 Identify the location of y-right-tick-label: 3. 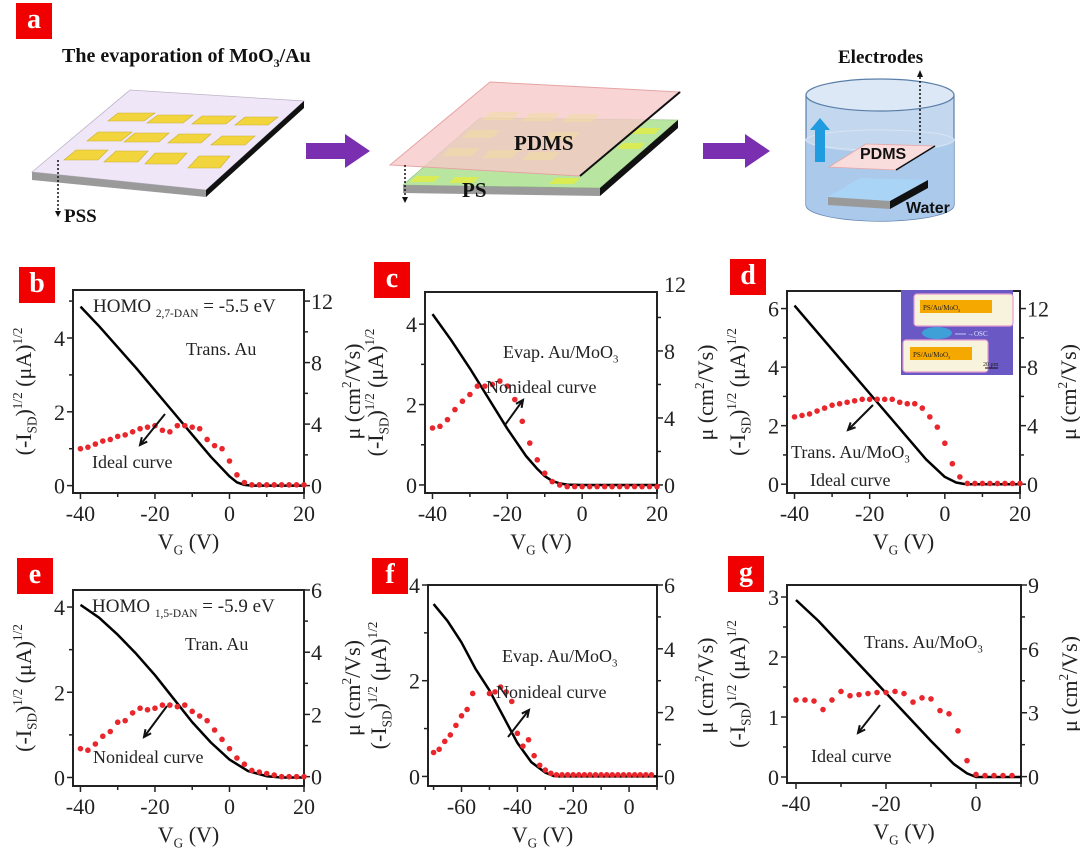
(1033, 713).